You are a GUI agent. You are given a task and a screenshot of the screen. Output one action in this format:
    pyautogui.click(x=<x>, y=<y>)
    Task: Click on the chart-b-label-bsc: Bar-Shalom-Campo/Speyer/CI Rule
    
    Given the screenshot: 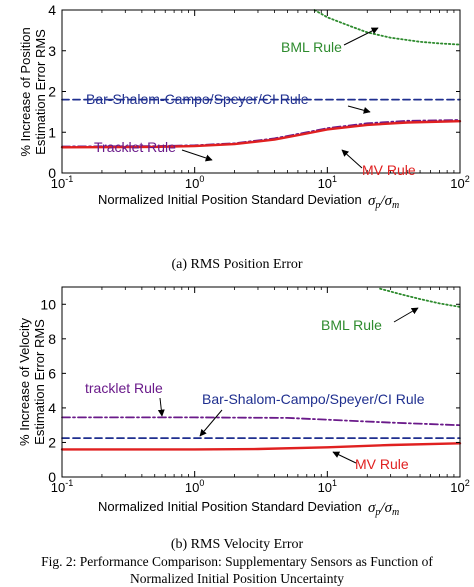 What is the action you would take?
    pyautogui.click(x=313, y=399)
    